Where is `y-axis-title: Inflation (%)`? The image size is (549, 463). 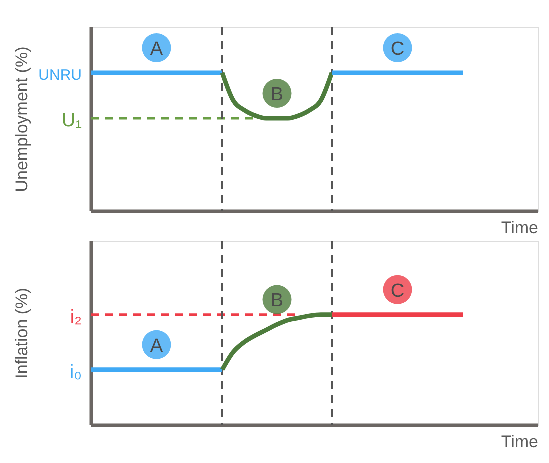
y-axis-title: Inflation (%) is located at coordinates (22, 333).